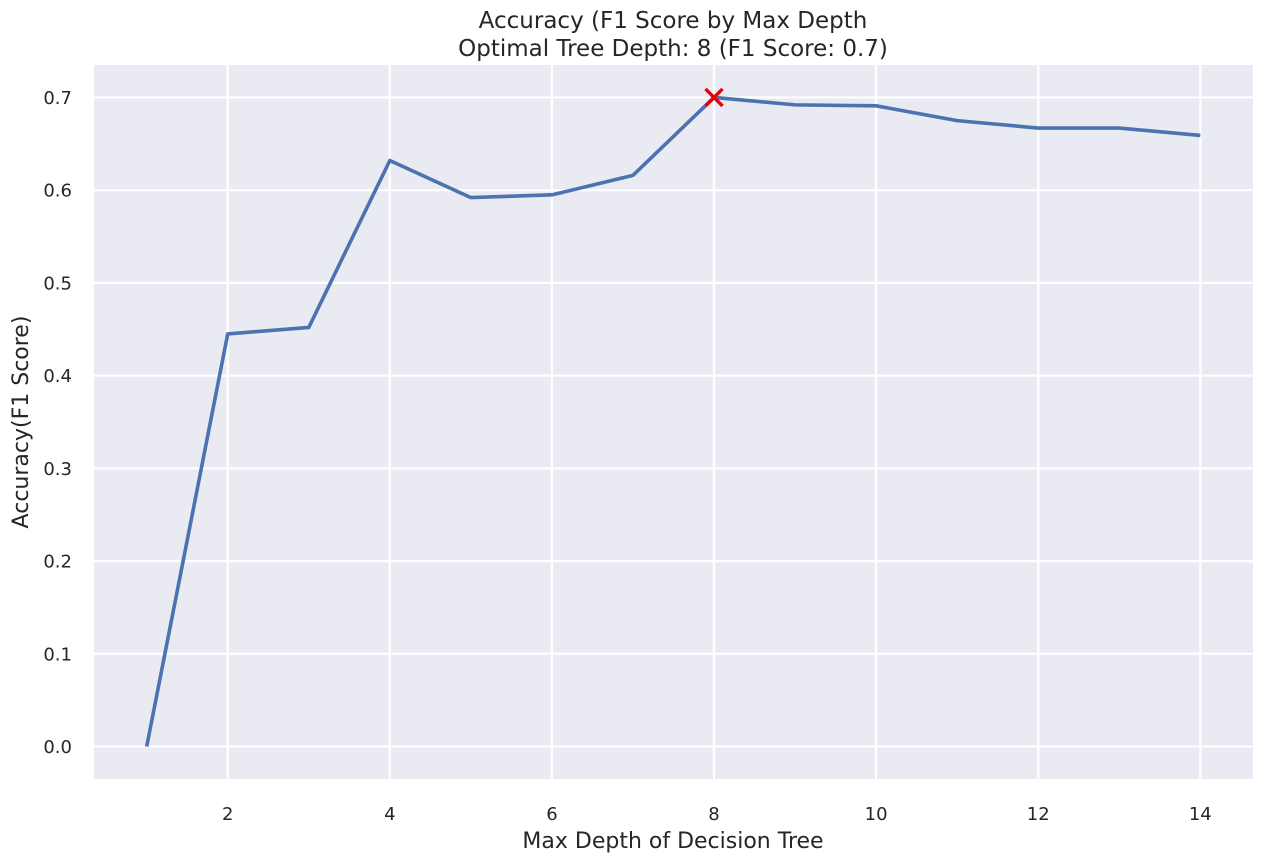  Describe the element at coordinates (551, 814) in the screenshot. I see `x-tick-label: 6` at that location.